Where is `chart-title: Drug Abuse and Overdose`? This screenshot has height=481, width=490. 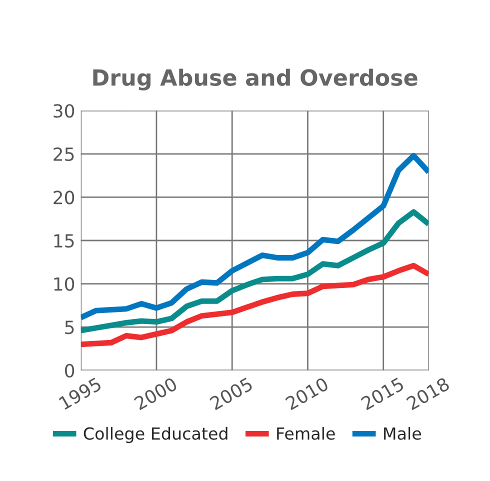 chart-title: Drug Abuse and Overdose is located at coordinates (255, 79).